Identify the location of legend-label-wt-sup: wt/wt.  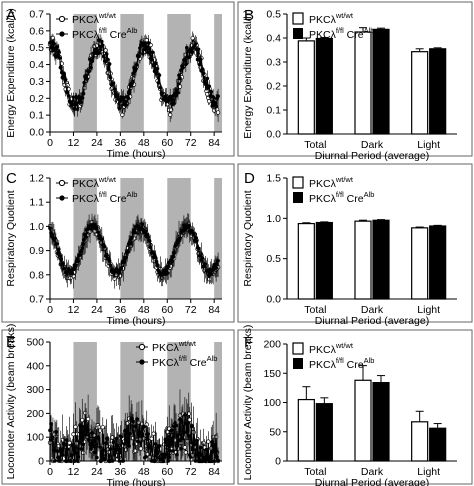
(107, 179).